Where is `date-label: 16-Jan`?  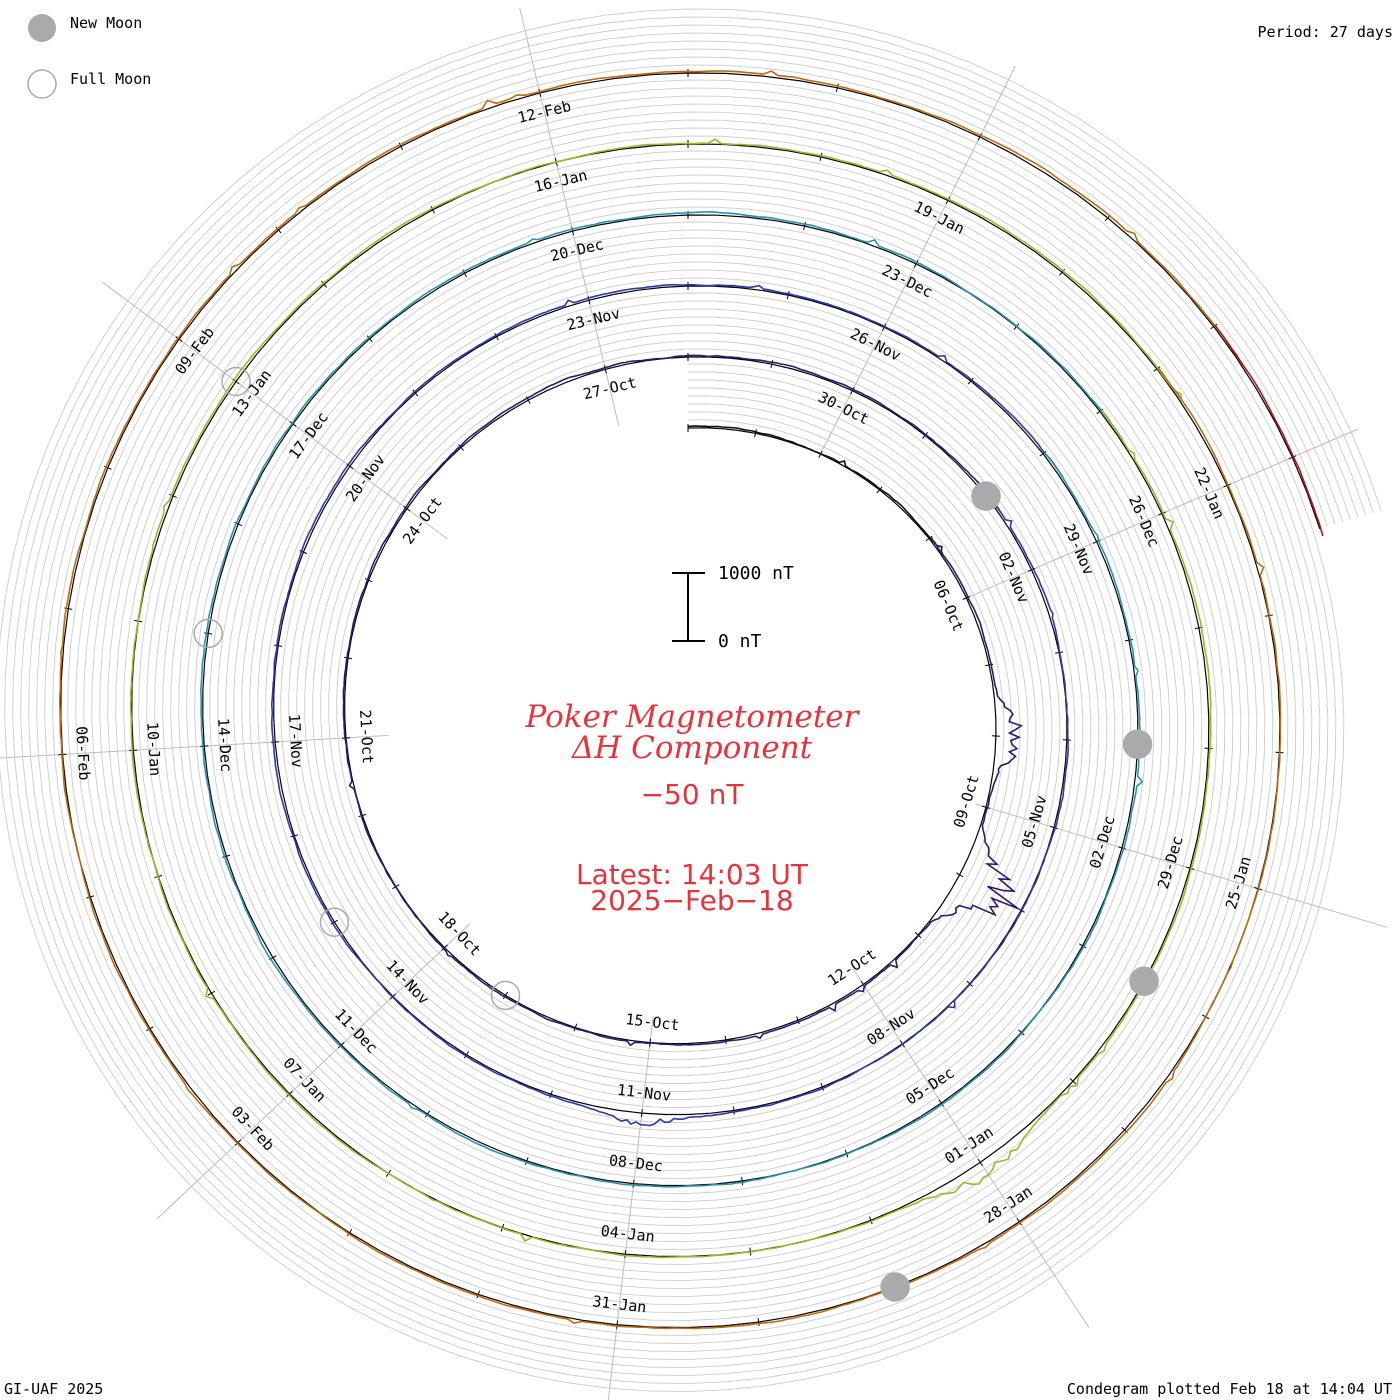 date-label: 16-Jan is located at coordinates (560, 181).